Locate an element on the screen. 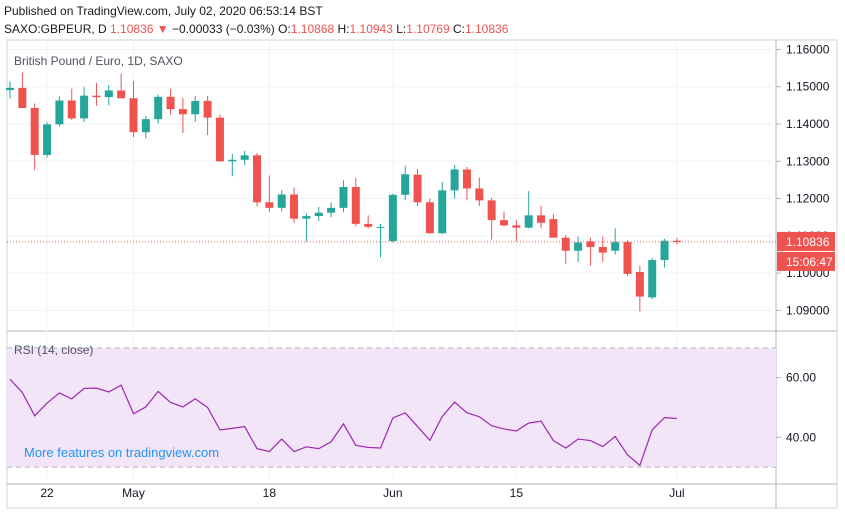 The width and height of the screenshot is (845, 513). close-value: 1.10836 is located at coordinates (487, 29).